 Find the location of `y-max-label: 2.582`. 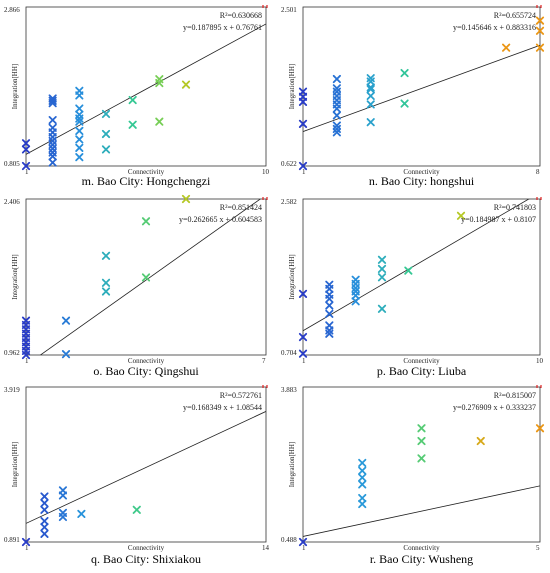

y-max-label: 2.582 is located at coordinates (289, 202).